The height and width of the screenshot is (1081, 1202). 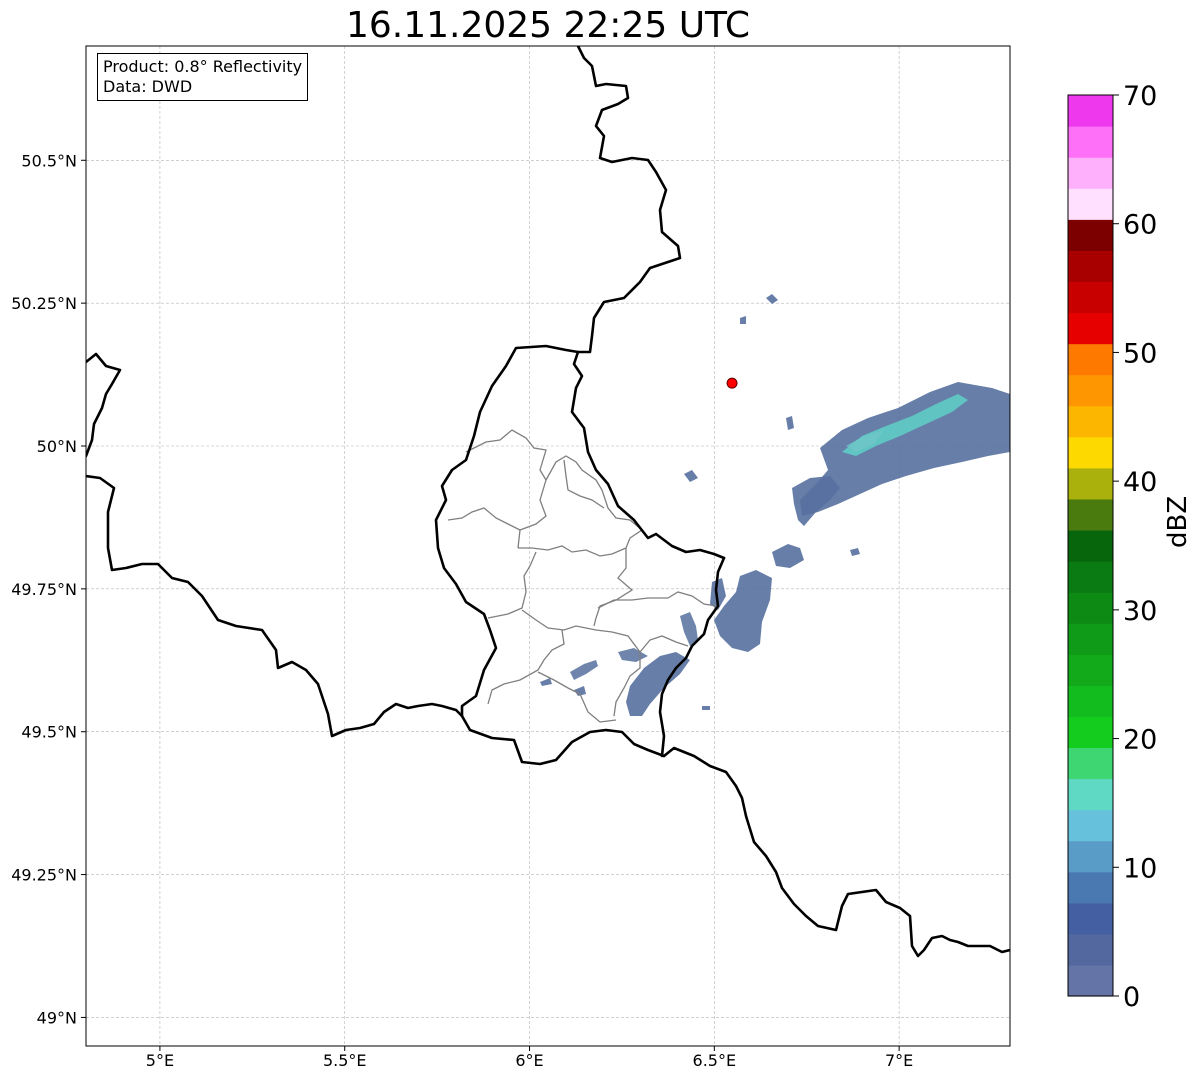 I want to click on lat-tick-label: 49.25°N, so click(x=44, y=875).